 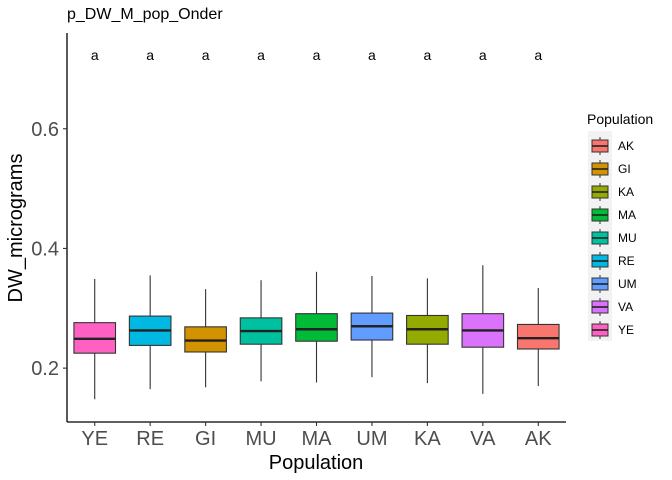 What do you see at coordinates (205, 439) in the screenshot?
I see `x-tick-label: GI` at bounding box center [205, 439].